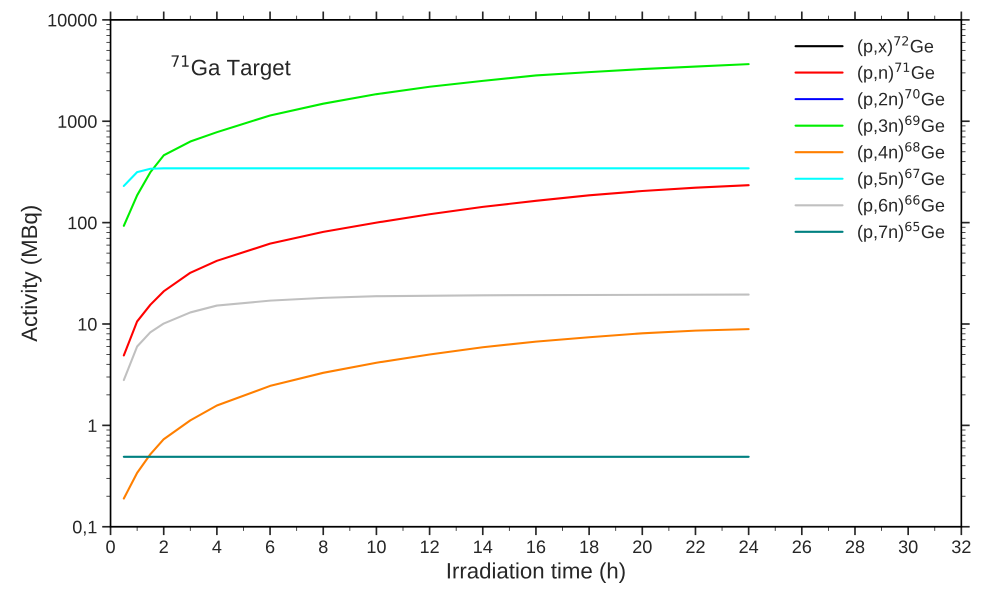 Image resolution: width=987 pixels, height=602 pixels. What do you see at coordinates (695, 547) in the screenshot?
I see `x-tick-label: 22` at bounding box center [695, 547].